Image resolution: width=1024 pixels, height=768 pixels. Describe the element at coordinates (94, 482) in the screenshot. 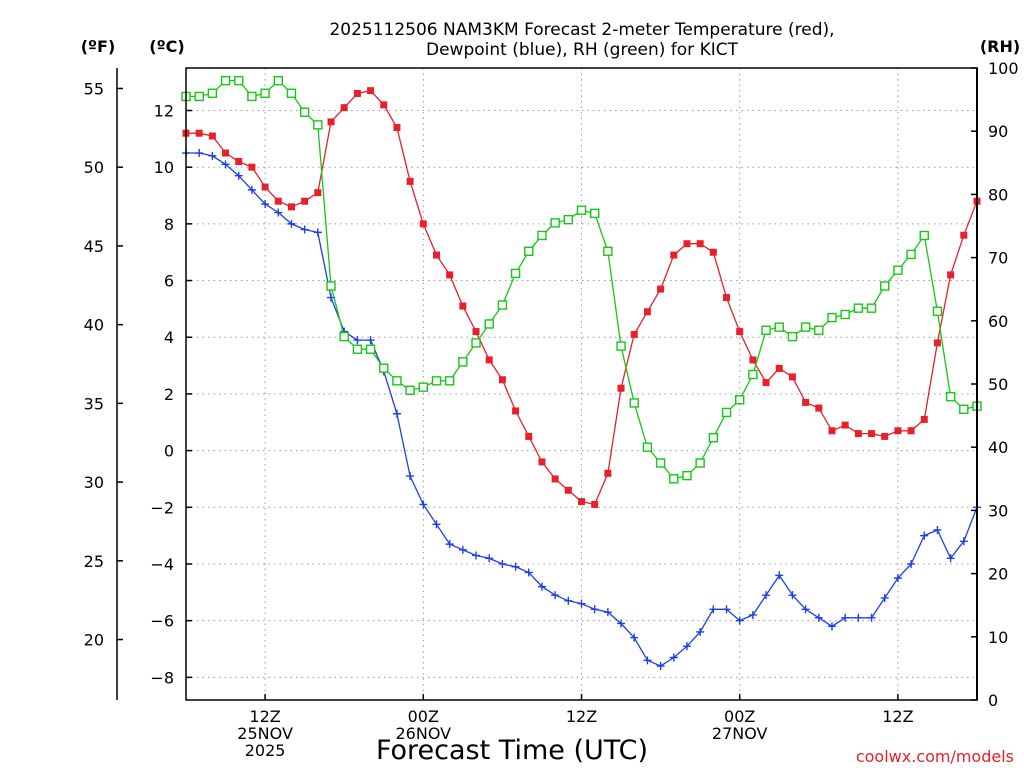

I see `fahrenheit-tick-label: 30` at that location.